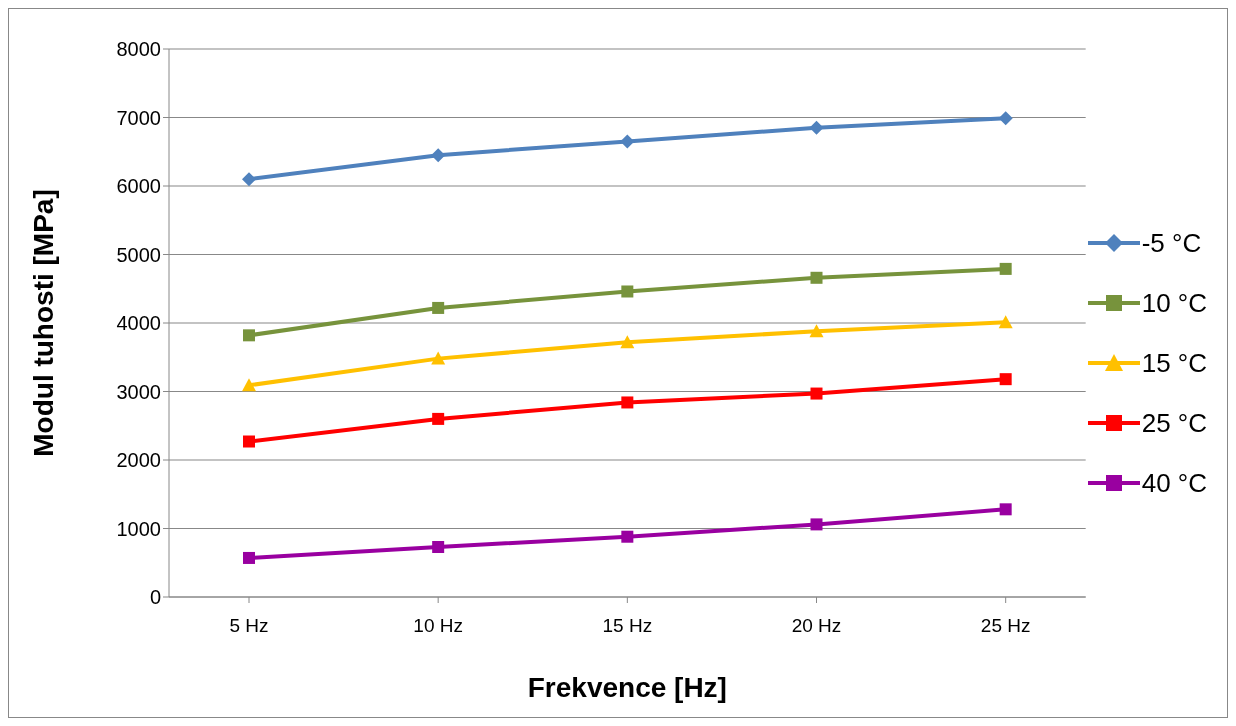 The width and height of the screenshot is (1236, 726). What do you see at coordinates (1174, 483) in the screenshot?
I see `legend-label: 40 °C` at bounding box center [1174, 483].